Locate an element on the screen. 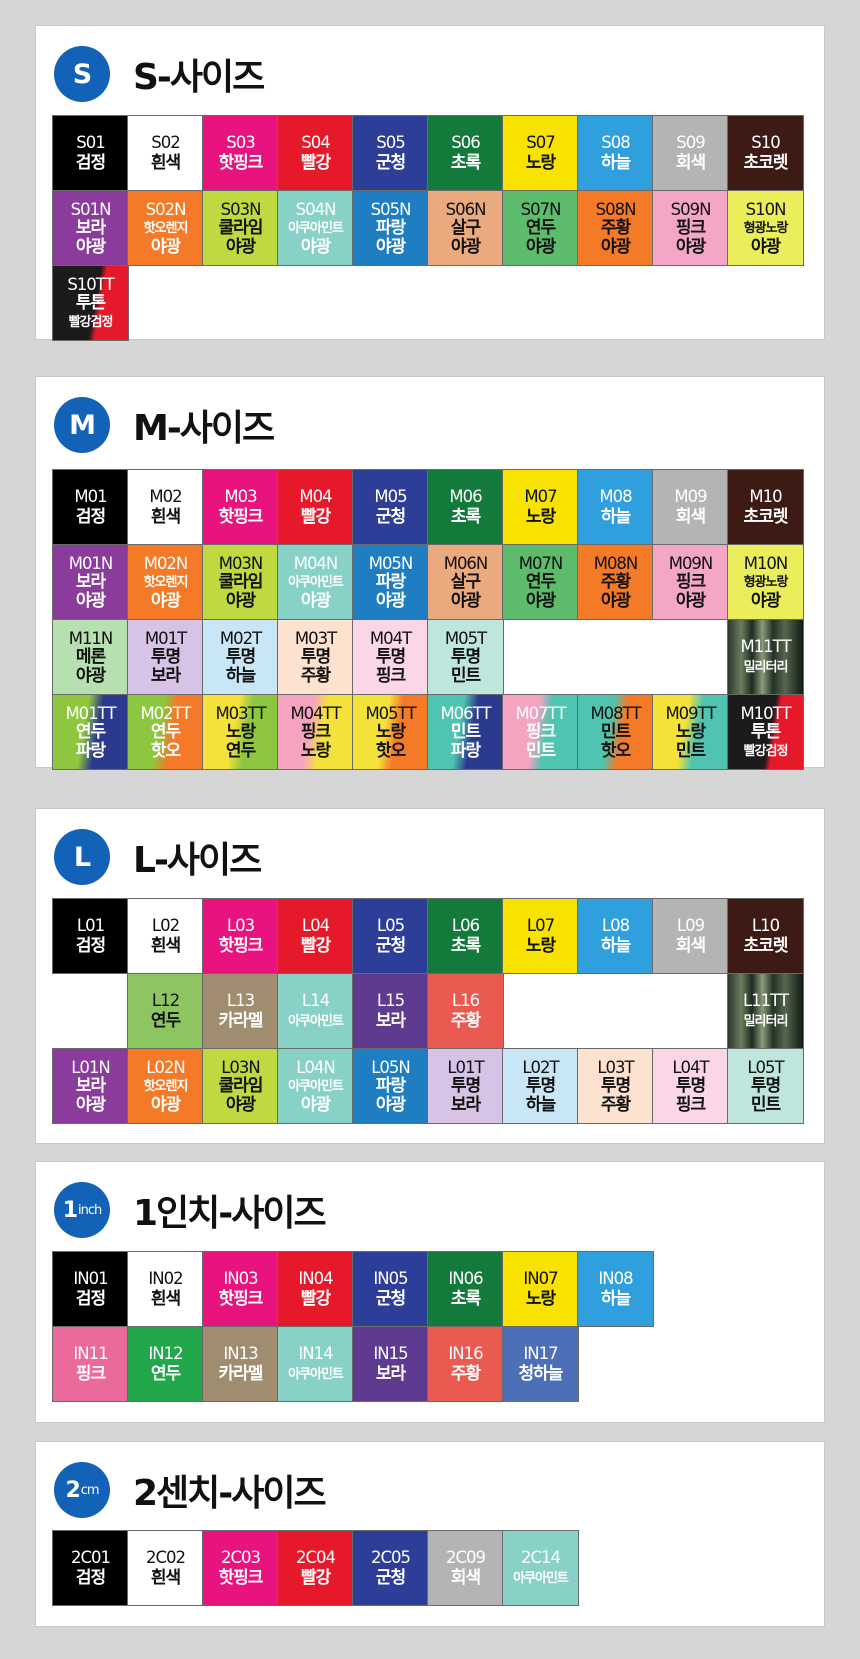  color-swatch: M05 군청 is located at coordinates (390, 507).